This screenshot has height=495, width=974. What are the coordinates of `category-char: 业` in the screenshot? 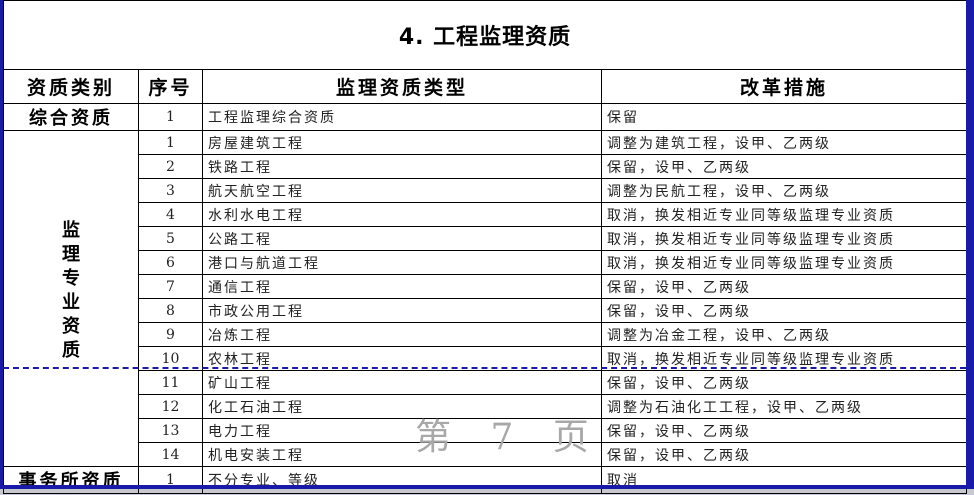 It's located at (71, 302).